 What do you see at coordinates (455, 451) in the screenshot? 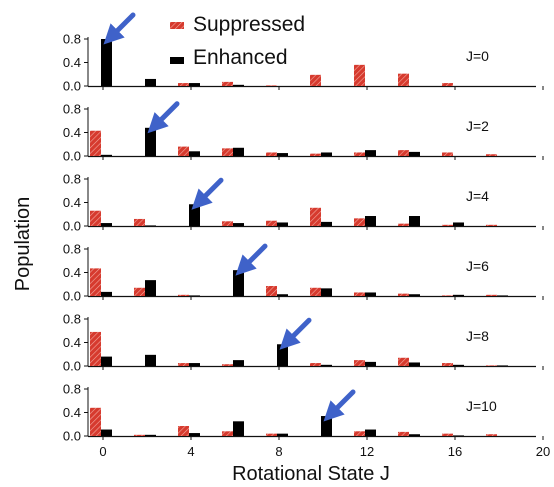
I see `x-tick-label: 16` at bounding box center [455, 451].